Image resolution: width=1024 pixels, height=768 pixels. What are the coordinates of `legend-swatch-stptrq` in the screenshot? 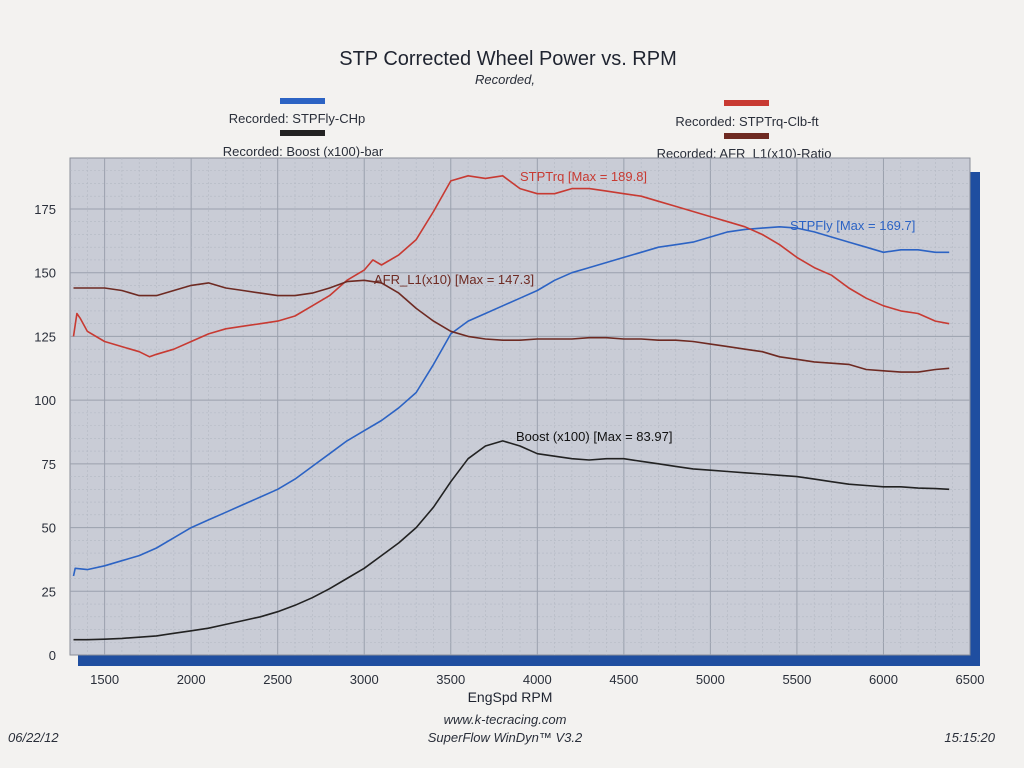 It's located at (746, 103).